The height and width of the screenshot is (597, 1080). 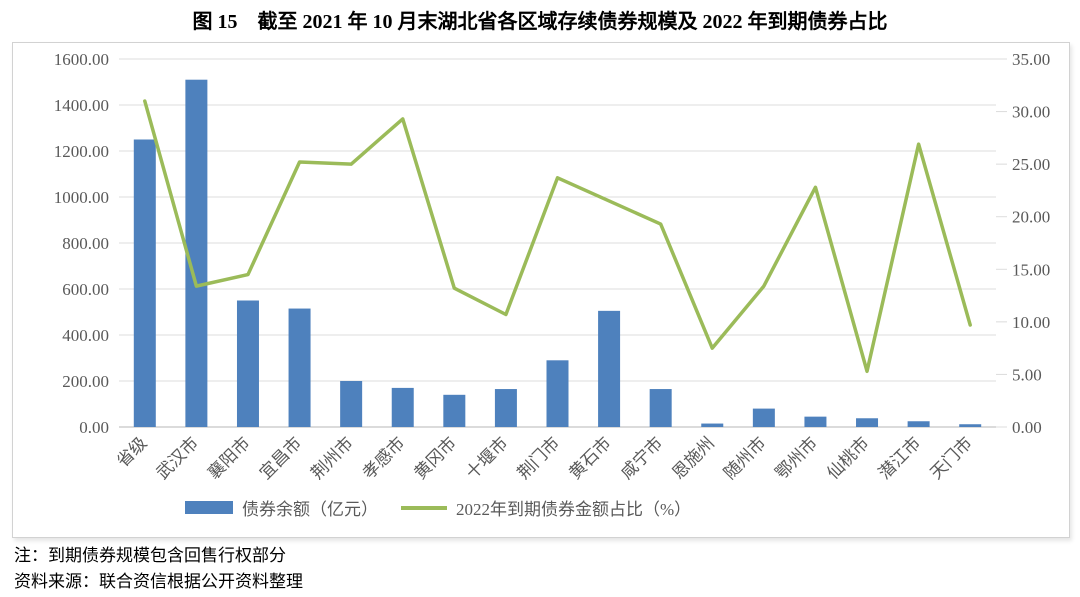 I want to click on bar-孝感市, so click(x=402, y=407).